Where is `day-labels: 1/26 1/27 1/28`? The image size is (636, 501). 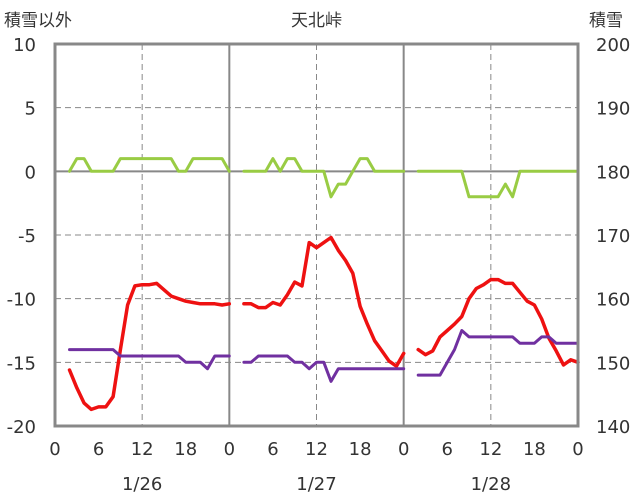 day-labels: 1/26 1/27 1/28 is located at coordinates (316, 484).